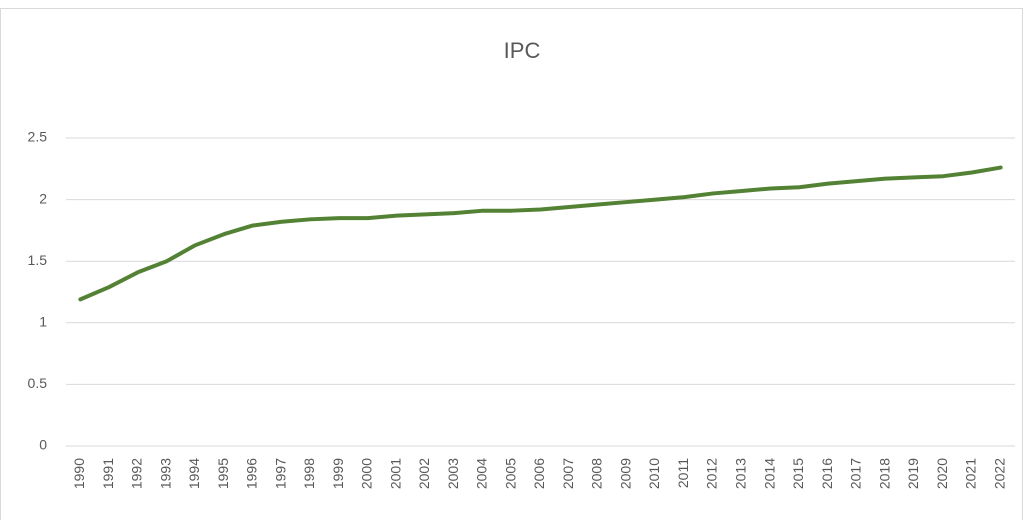 This screenshot has height=520, width=1027. I want to click on x-tick-label: 1991, so click(108, 473).